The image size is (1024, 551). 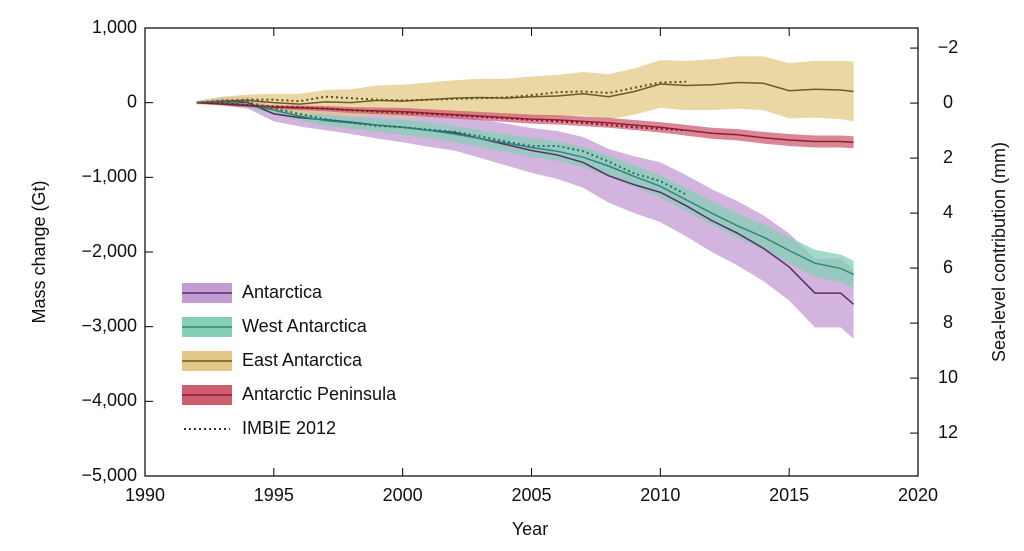 What do you see at coordinates (948, 157) in the screenshot?
I see `y2-tick-label: 2` at bounding box center [948, 157].